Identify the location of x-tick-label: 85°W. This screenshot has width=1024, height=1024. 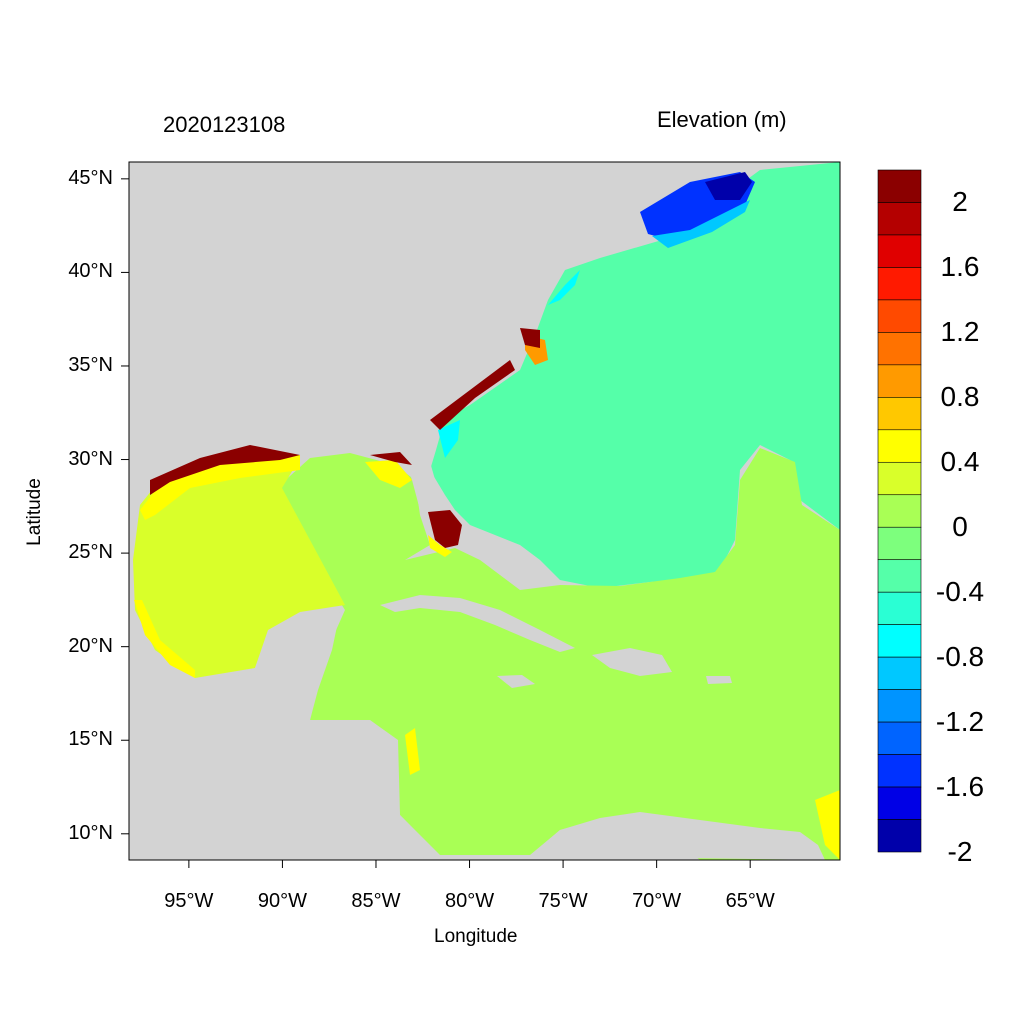
(376, 901).